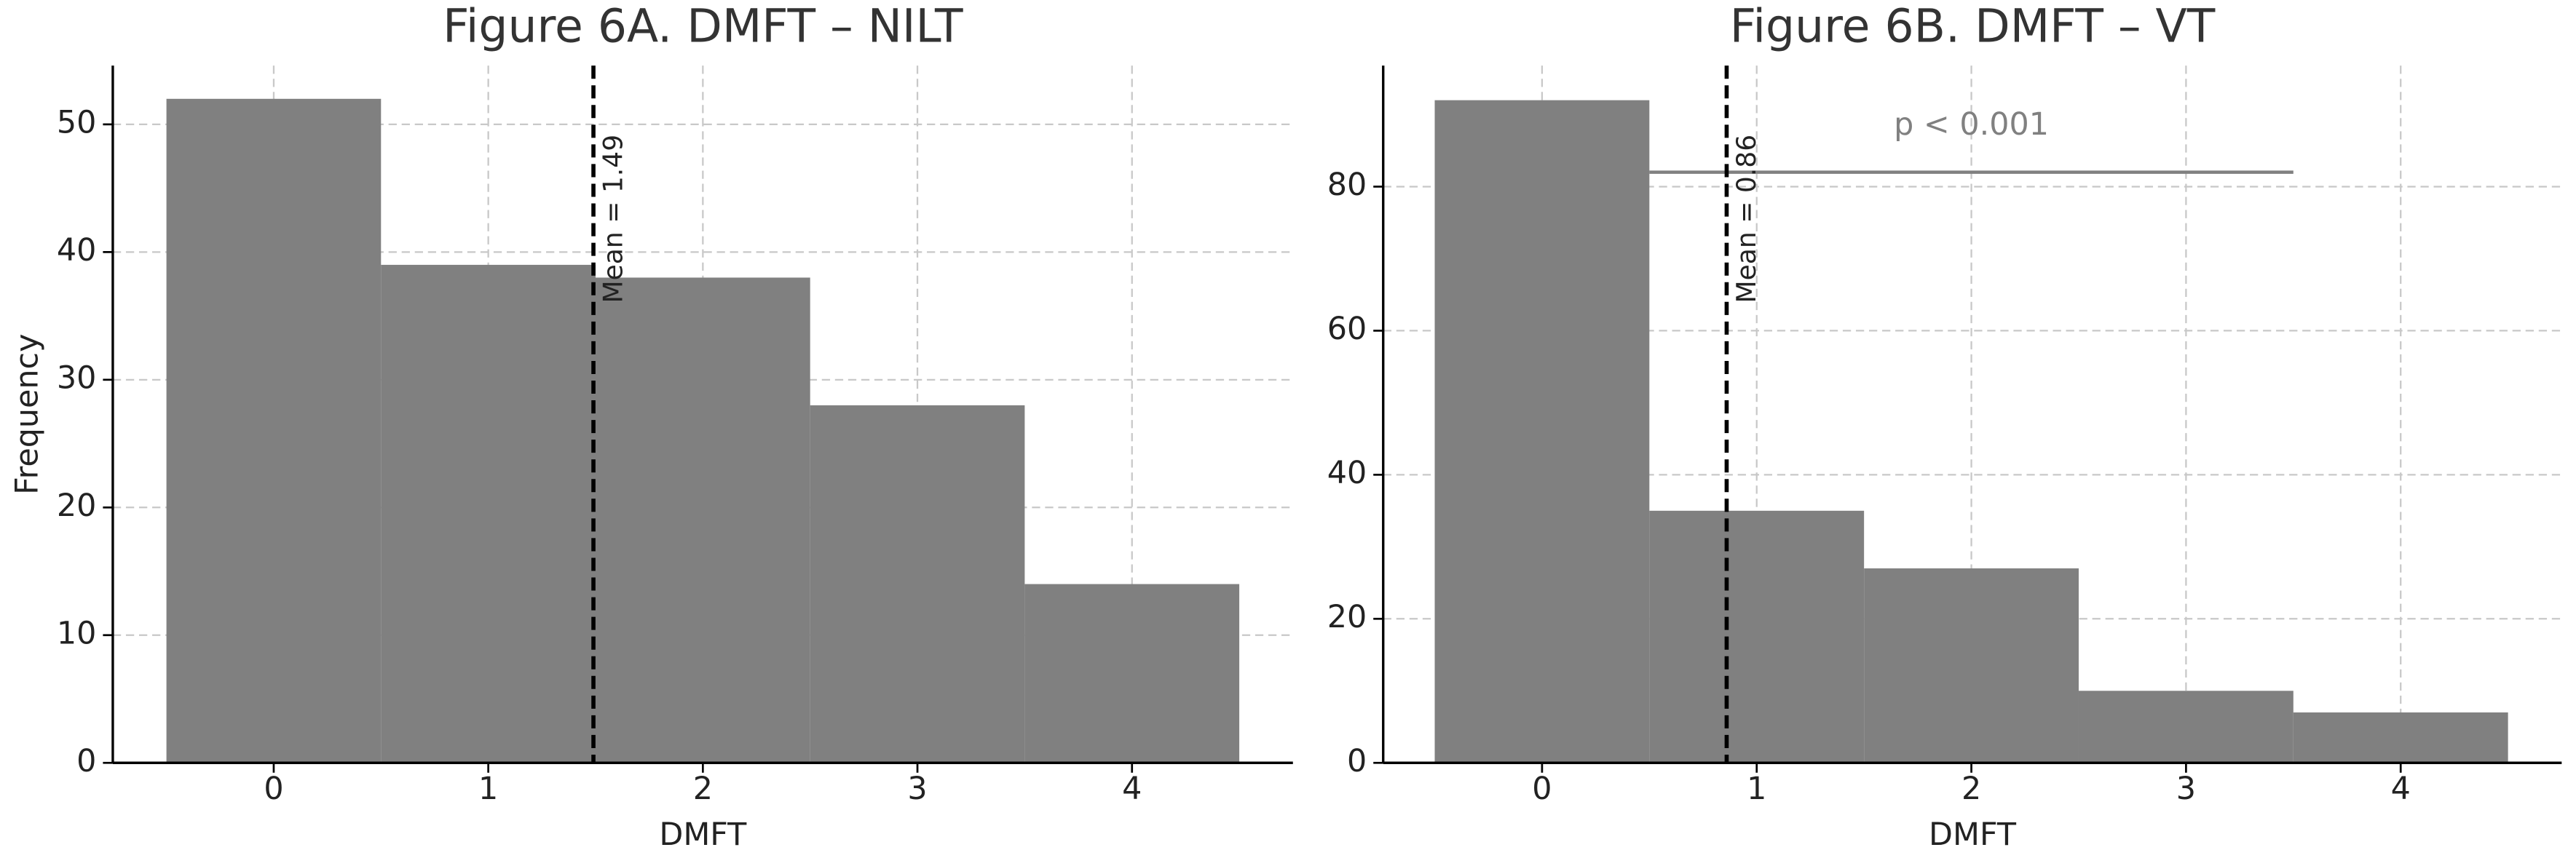 The image size is (2576, 858). What do you see at coordinates (1973, 26) in the screenshot?
I see `chart-title: Figure 6B. DMFT – VT` at bounding box center [1973, 26].